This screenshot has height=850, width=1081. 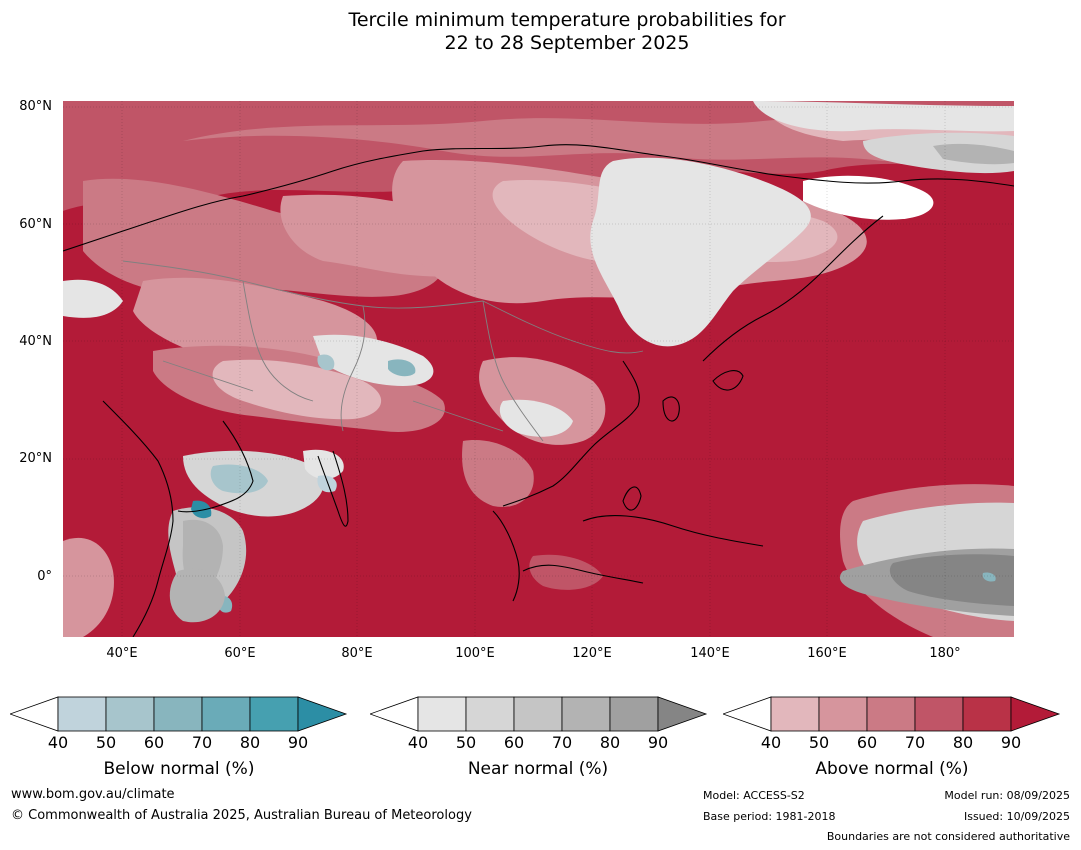 What do you see at coordinates (418, 742) in the screenshot?
I see `near-tick-40: 40` at bounding box center [418, 742].